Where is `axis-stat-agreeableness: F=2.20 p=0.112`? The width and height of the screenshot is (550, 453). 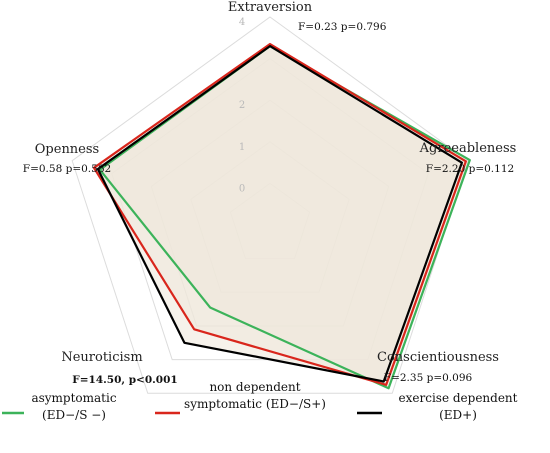
axis-stat-agreeableness: F=2.20 p=0.112 is located at coordinates (470, 169).